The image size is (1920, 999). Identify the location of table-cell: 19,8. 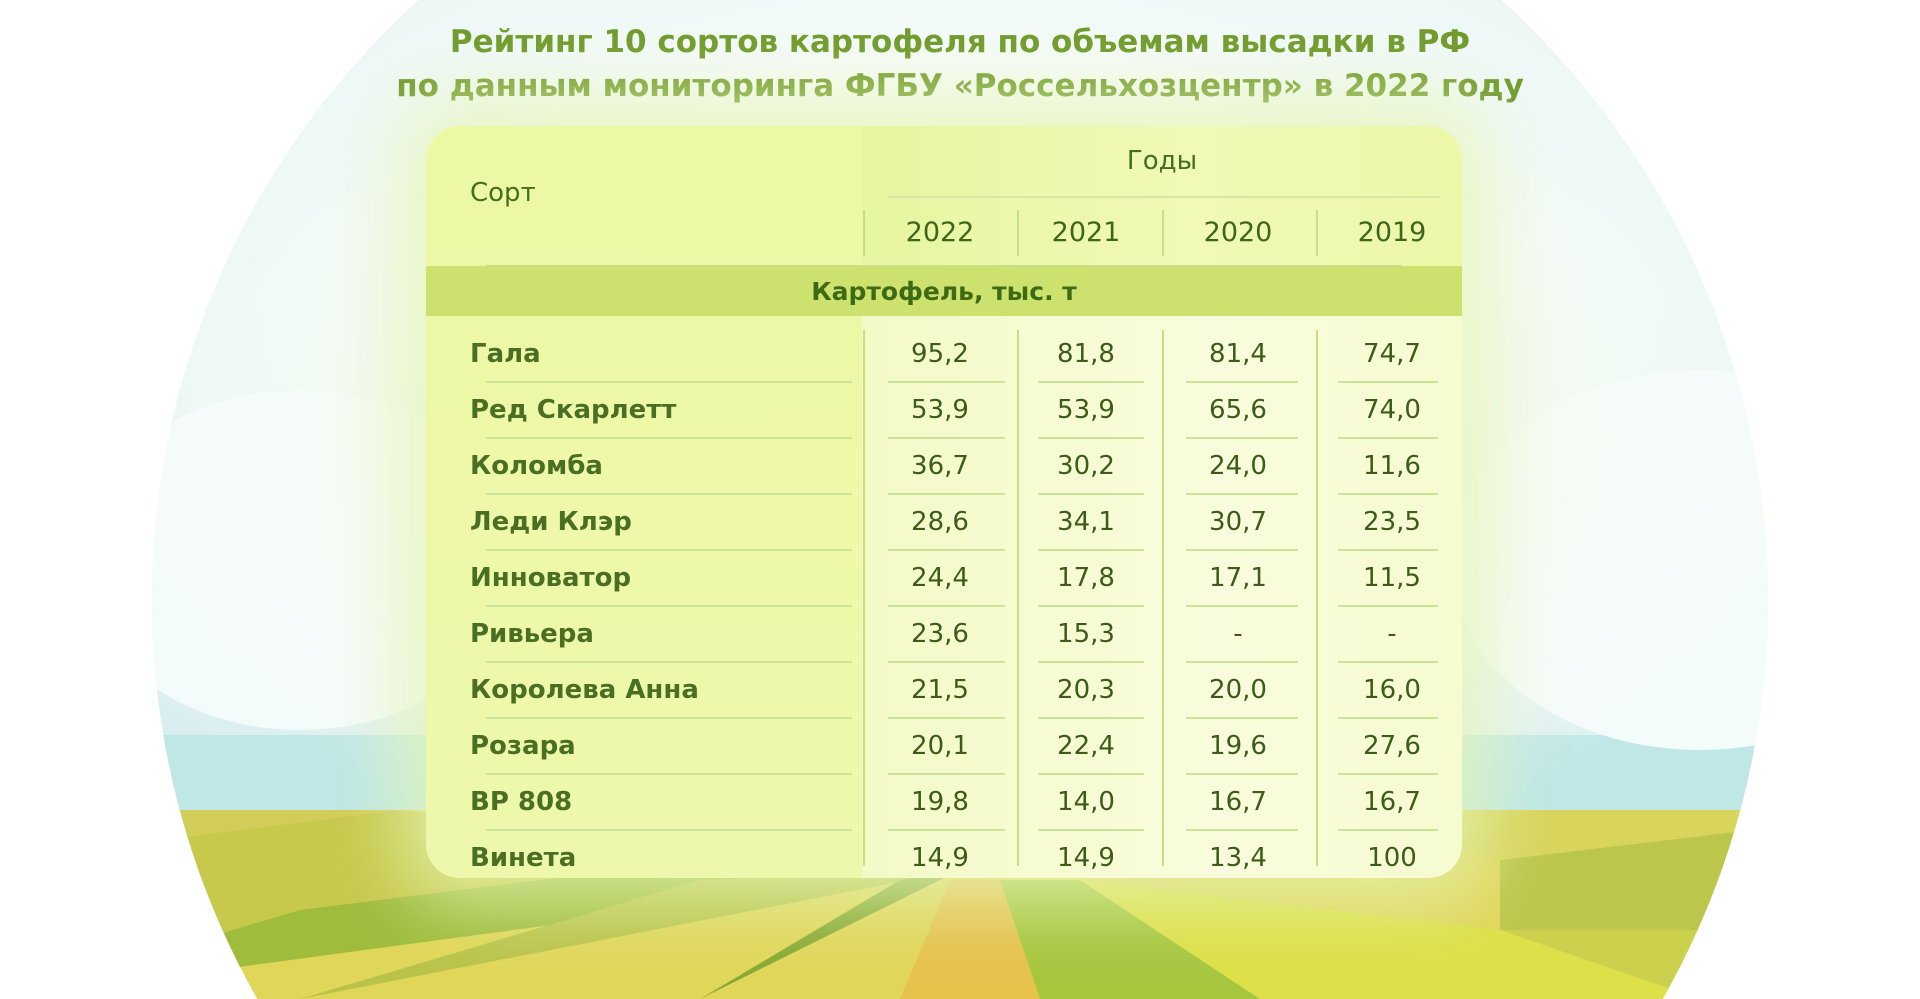
(940, 802).